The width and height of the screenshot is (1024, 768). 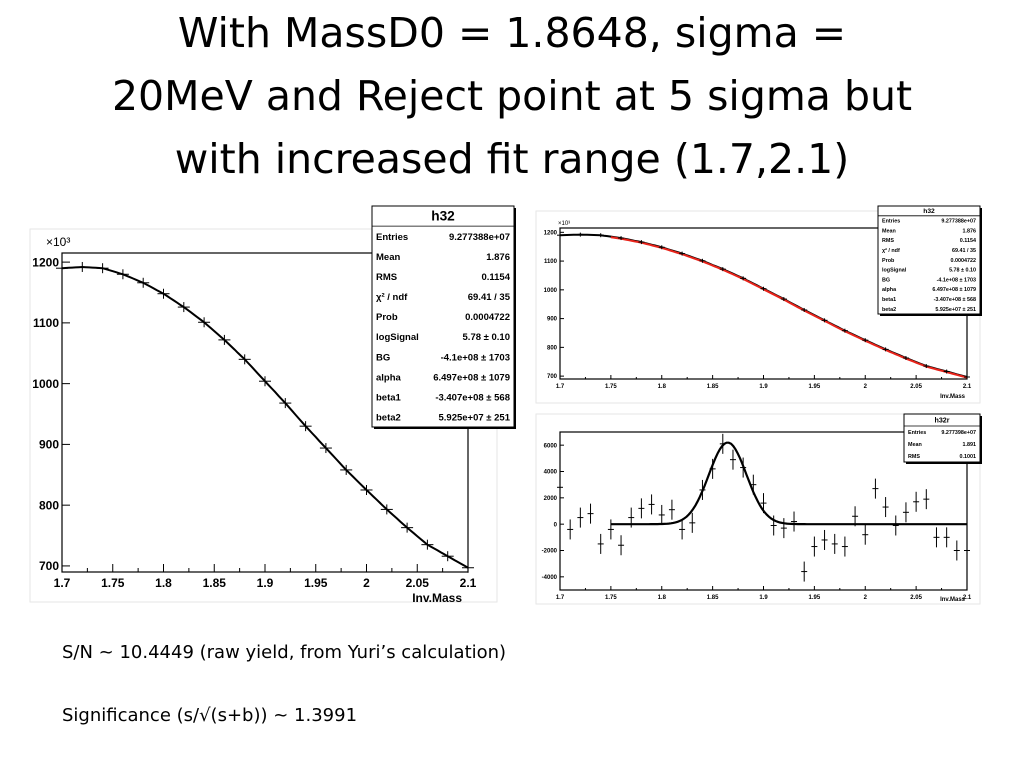 What do you see at coordinates (468, 583) in the screenshot?
I see `x-tick-label: 2.1` at bounding box center [468, 583].